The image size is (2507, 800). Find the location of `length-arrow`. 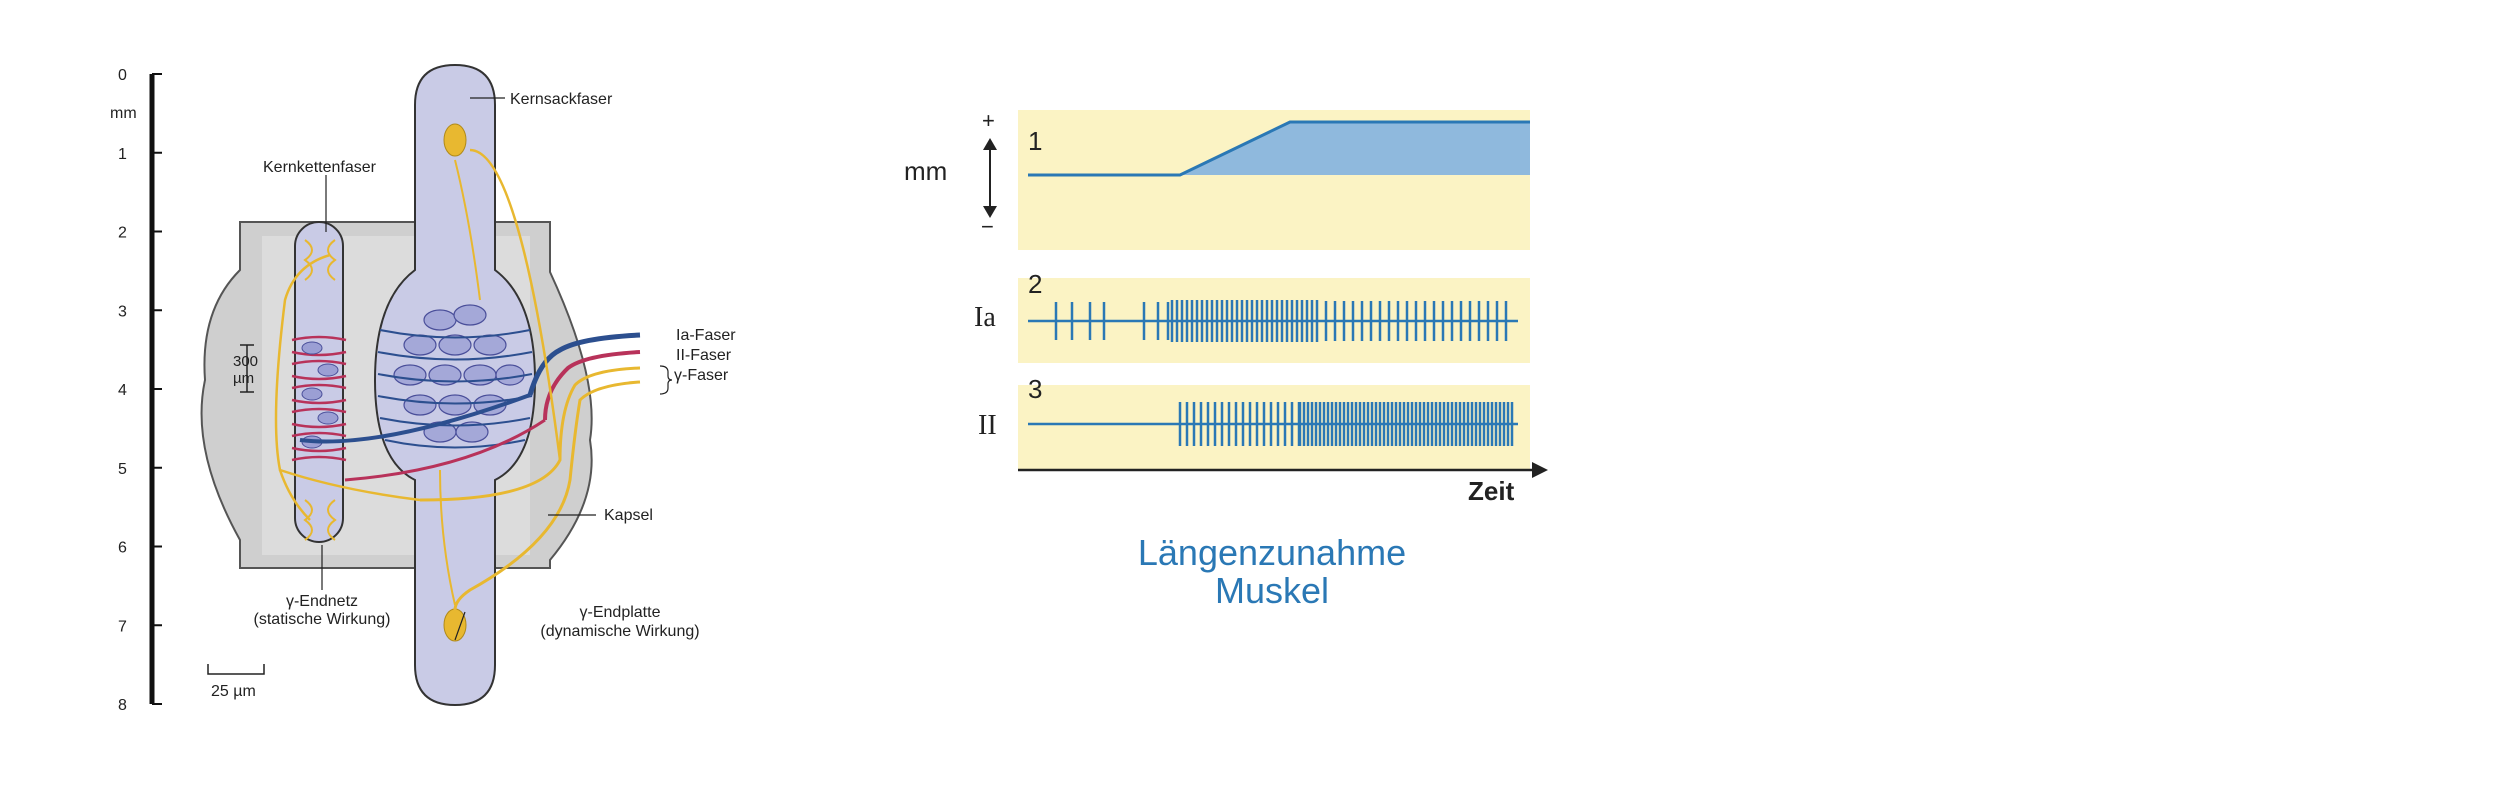

length-arrow is located at coordinates (990, 178).